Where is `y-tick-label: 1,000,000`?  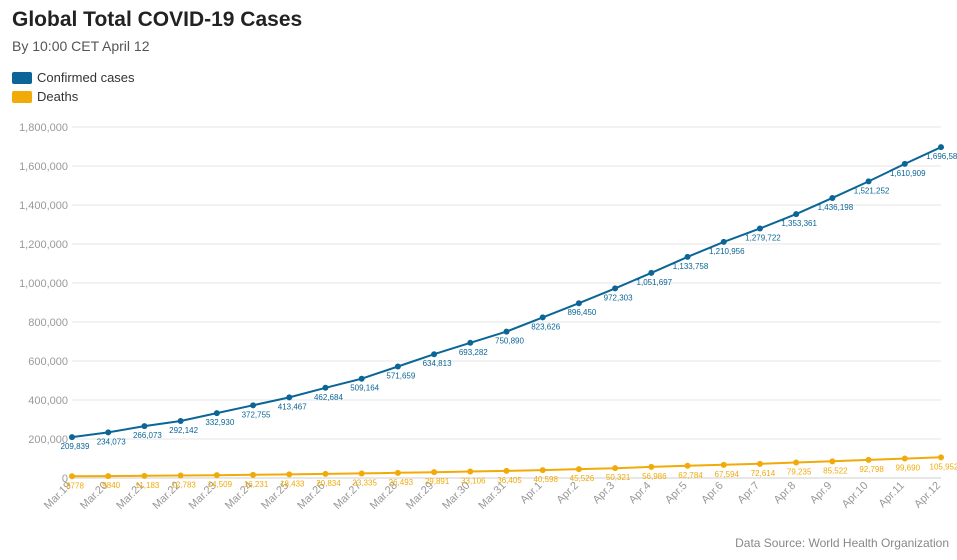 y-tick-label: 1,000,000 is located at coordinates (43, 284).